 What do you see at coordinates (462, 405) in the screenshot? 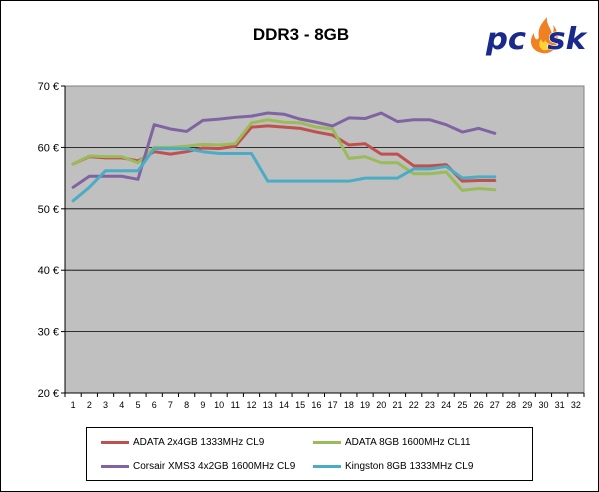
I see `x-tick-label: 25` at bounding box center [462, 405].